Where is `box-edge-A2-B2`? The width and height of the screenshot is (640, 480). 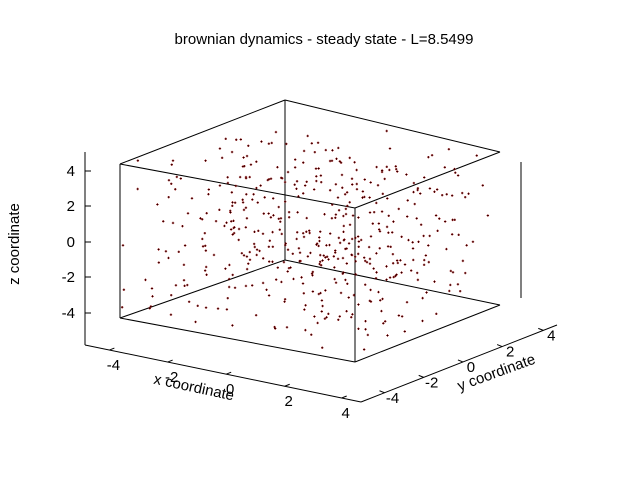 box-edge-A2-B2 is located at coordinates (237, 186).